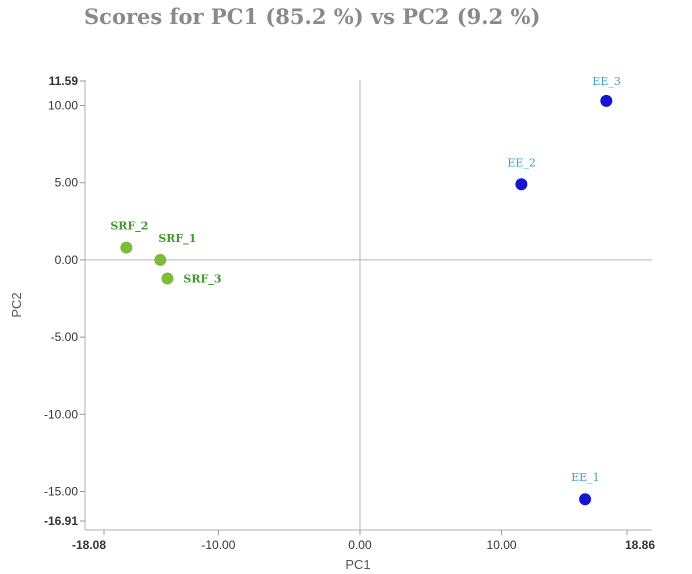  What do you see at coordinates (67, 260) in the screenshot?
I see `y-tick-label: 0.00` at bounding box center [67, 260].